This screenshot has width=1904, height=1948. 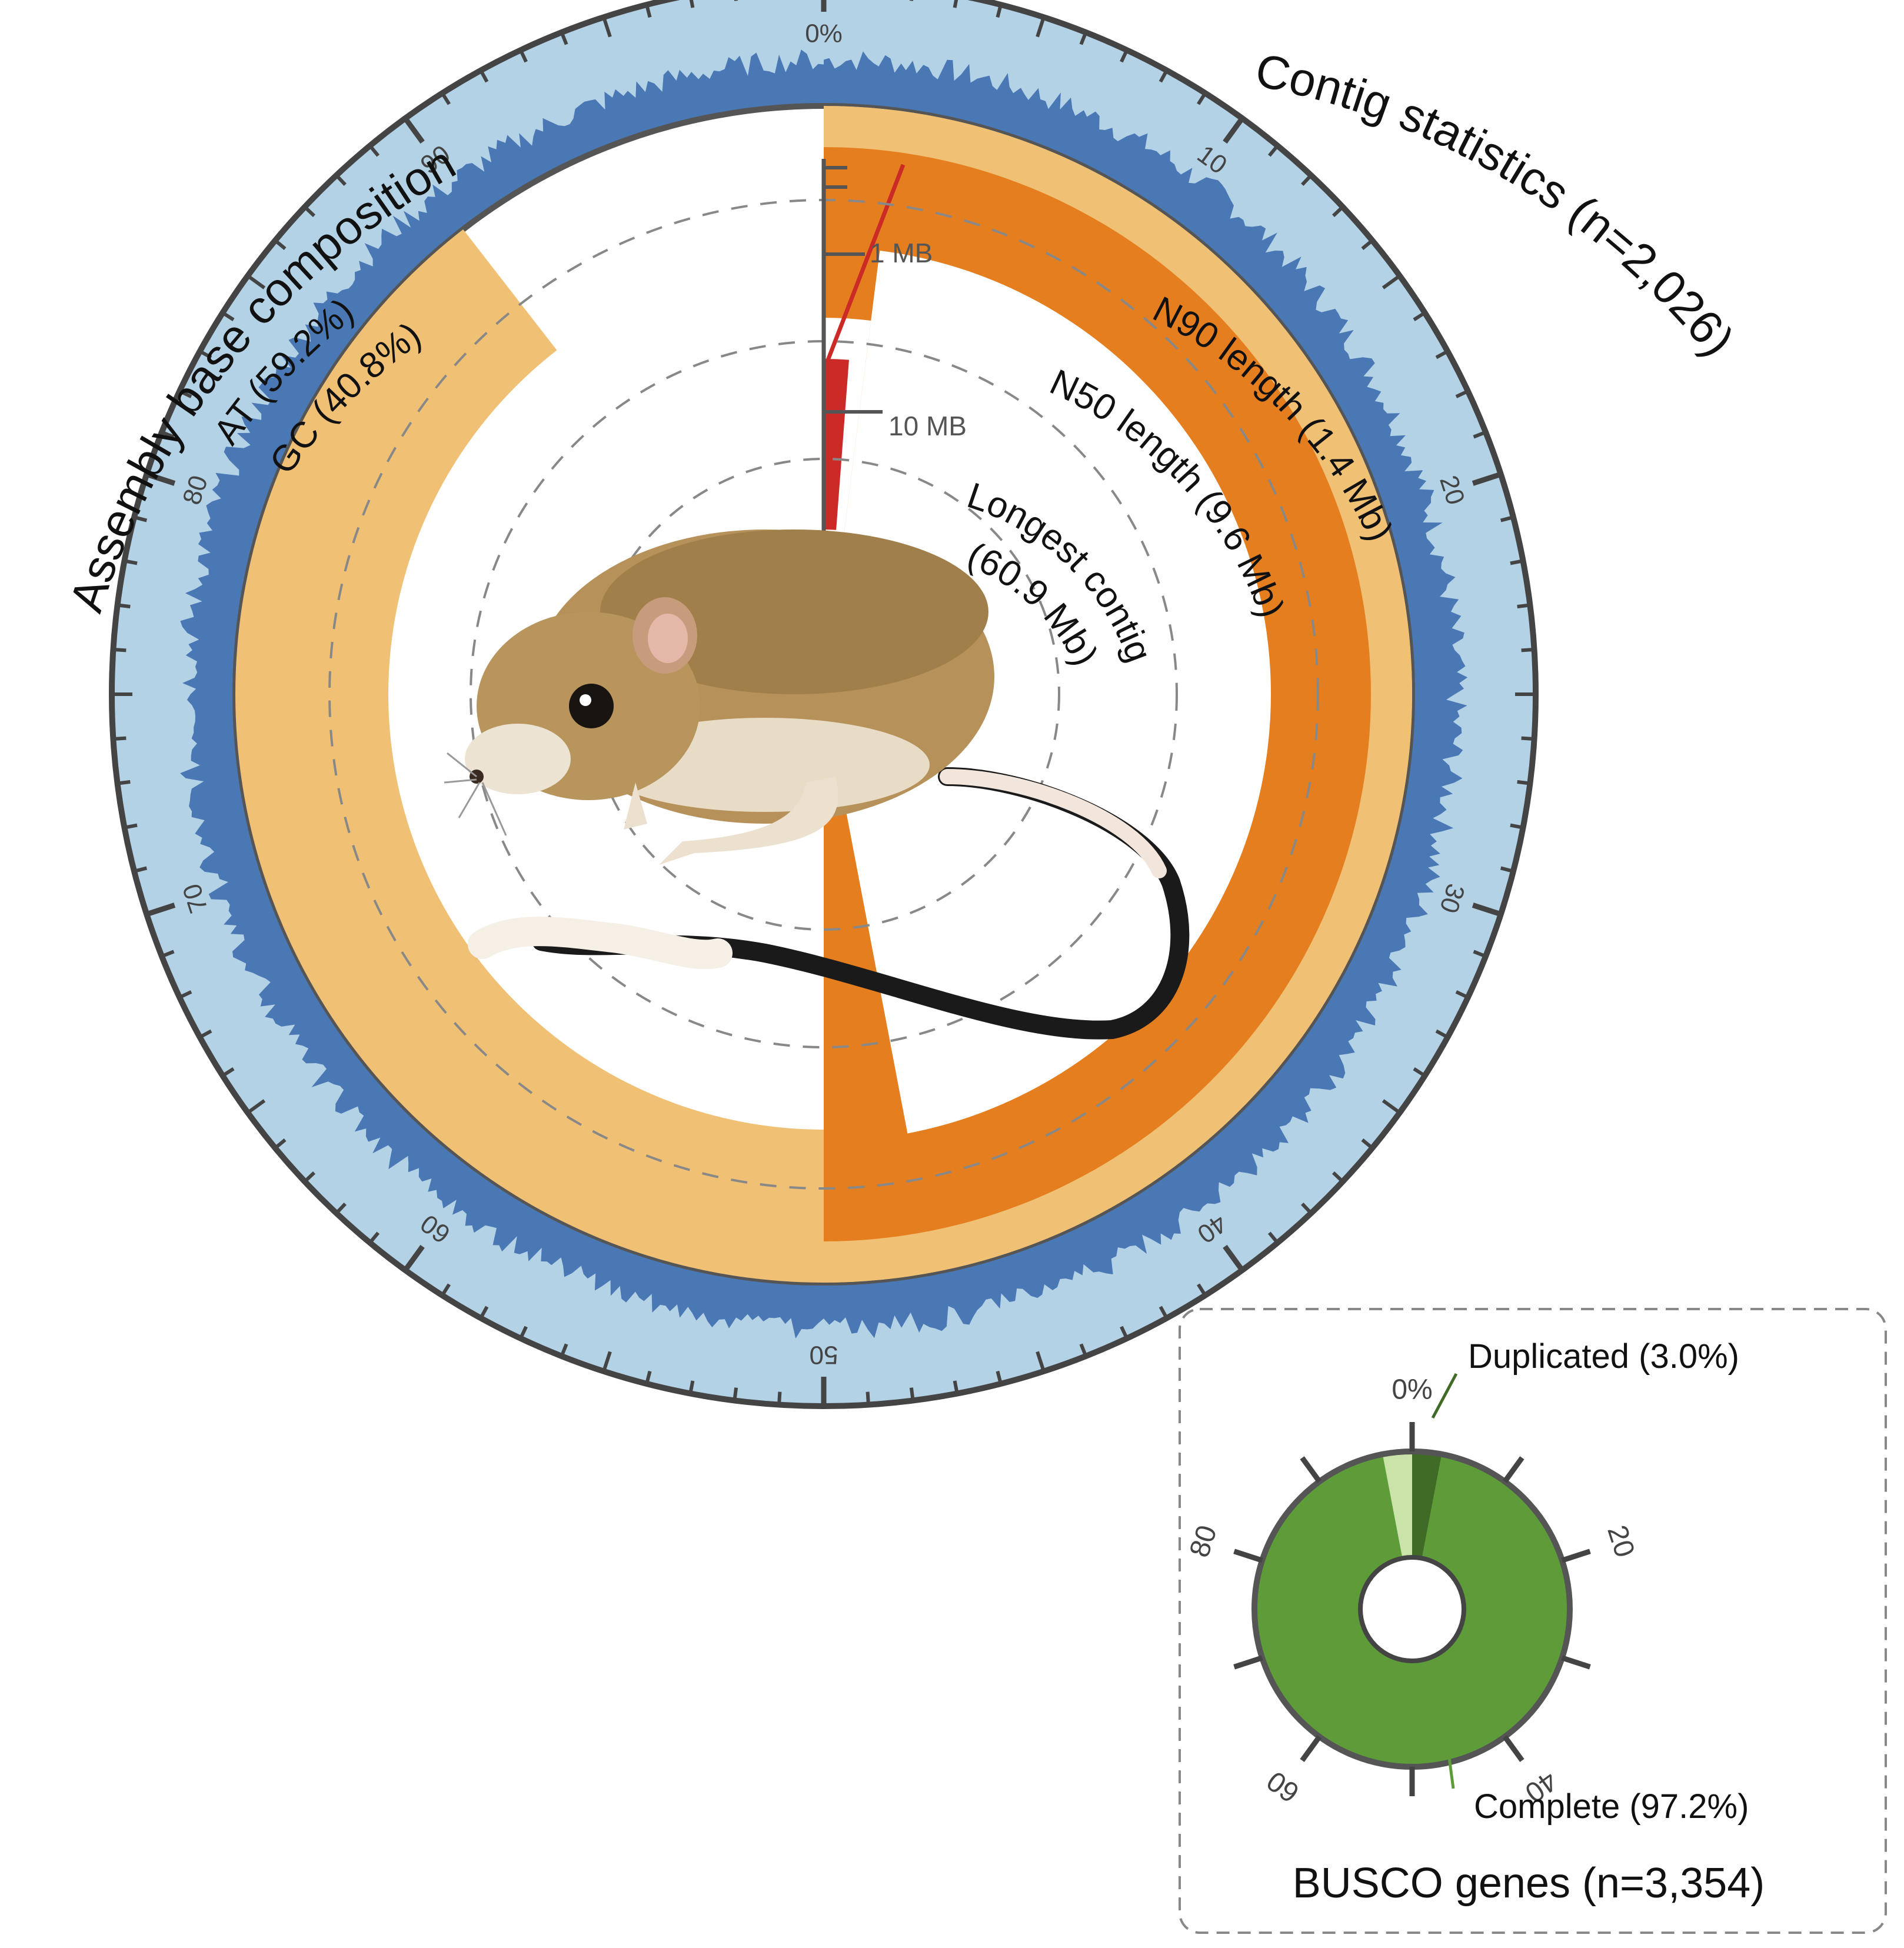 I want to click on duplicated-label: Duplicated (3.0%), so click(x=1603, y=1357).